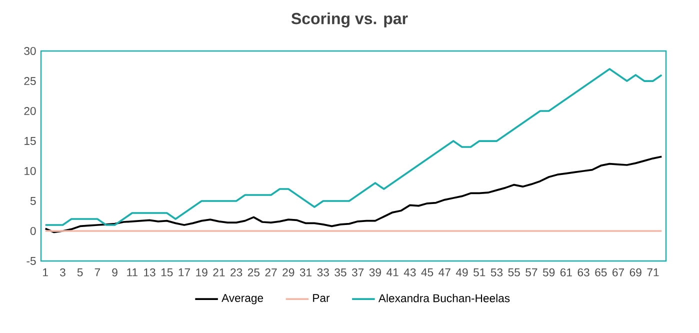 The width and height of the screenshot is (699, 333). I want to click on x-tick-label: 43, so click(410, 272).